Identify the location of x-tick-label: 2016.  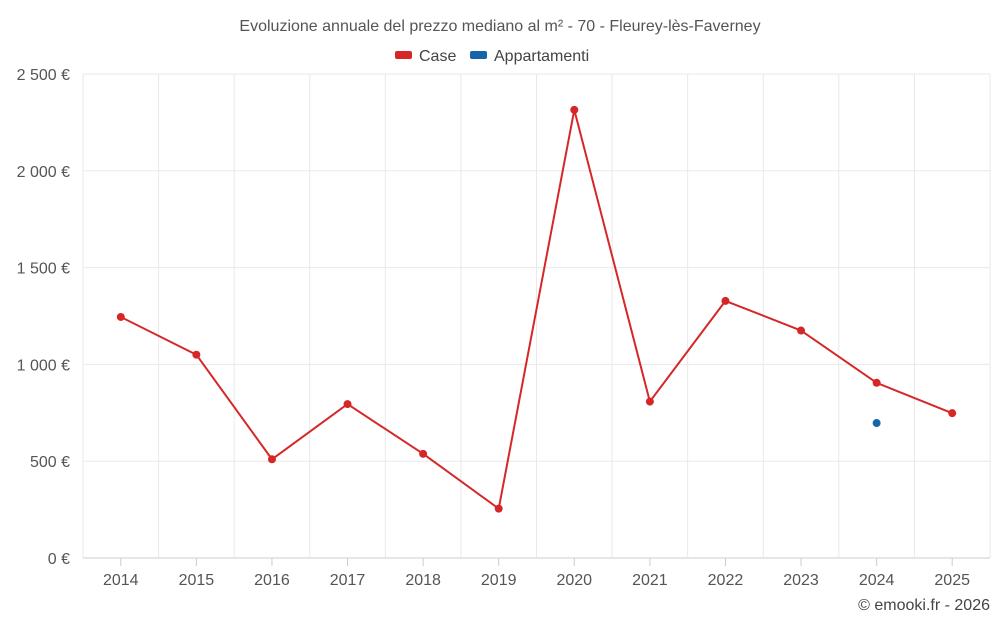
(272, 580).